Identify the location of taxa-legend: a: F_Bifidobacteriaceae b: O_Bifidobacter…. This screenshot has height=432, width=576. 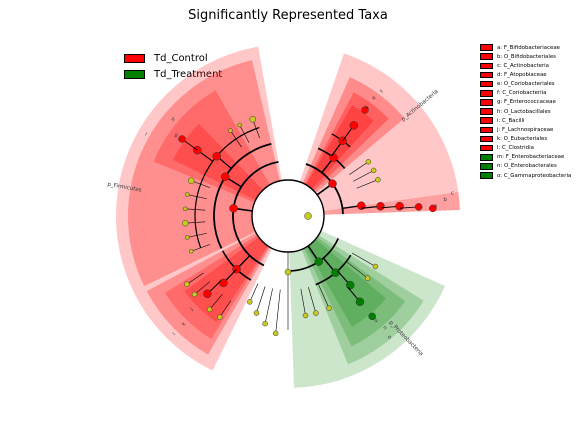
(525, 111).